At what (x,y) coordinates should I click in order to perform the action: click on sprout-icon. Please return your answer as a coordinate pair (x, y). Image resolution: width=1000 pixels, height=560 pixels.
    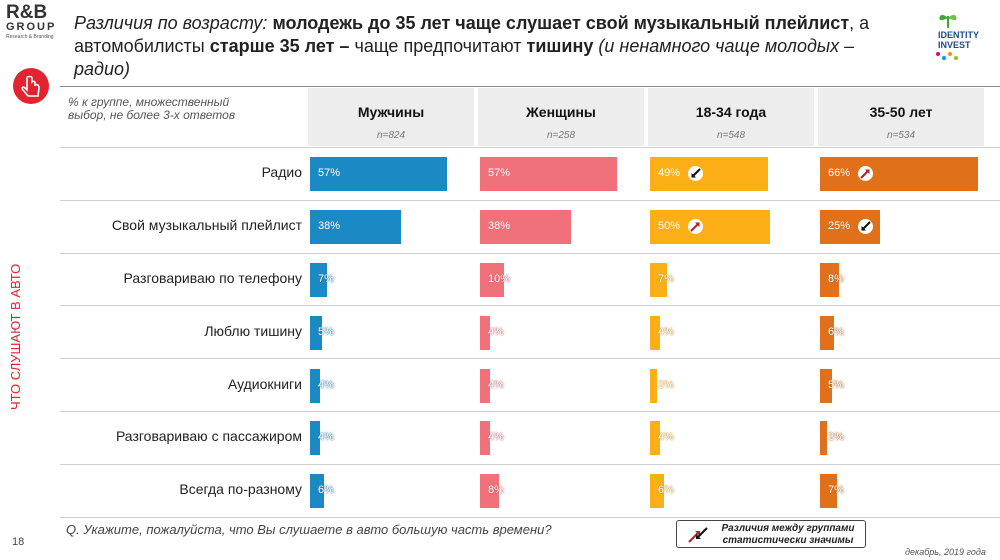
    Looking at the image, I should click on (947, 37).